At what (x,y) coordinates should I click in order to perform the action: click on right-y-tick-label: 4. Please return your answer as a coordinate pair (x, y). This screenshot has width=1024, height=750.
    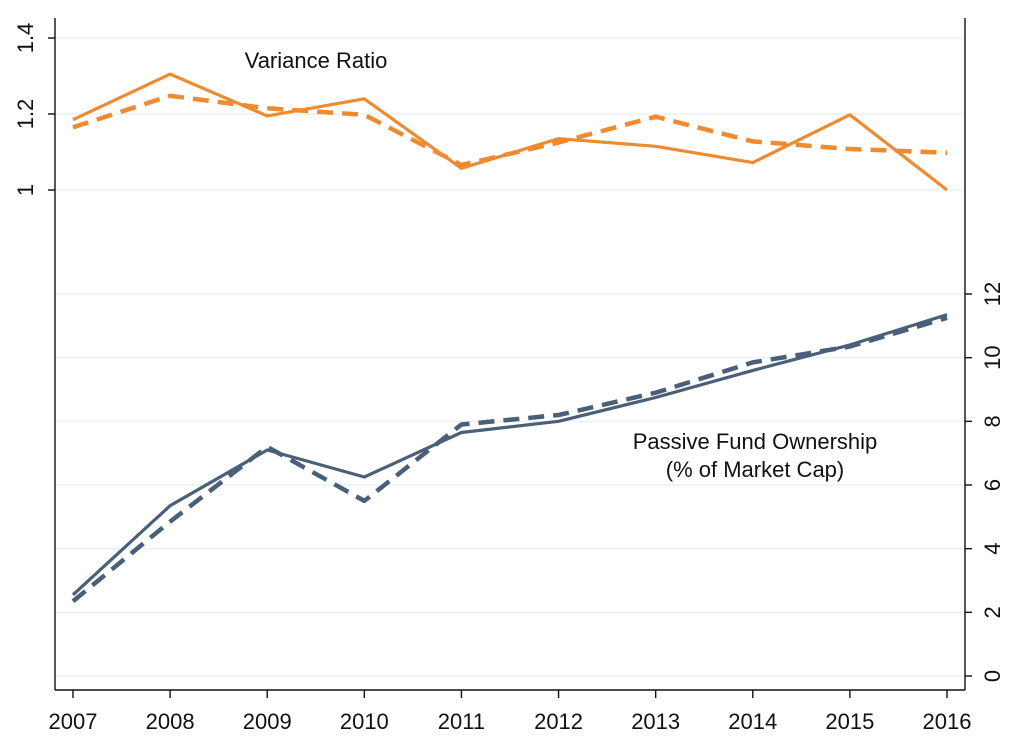
    Looking at the image, I should click on (992, 549).